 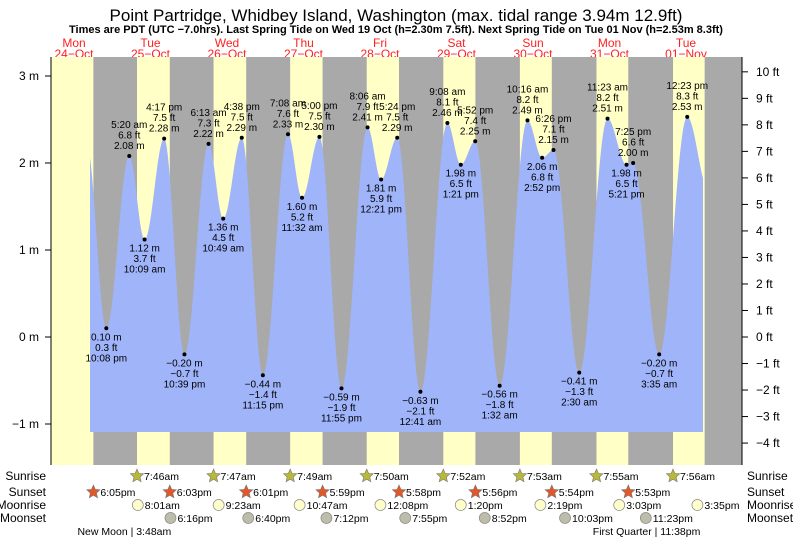 I want to click on right-tick-label: 2 ft, so click(x=764, y=284).